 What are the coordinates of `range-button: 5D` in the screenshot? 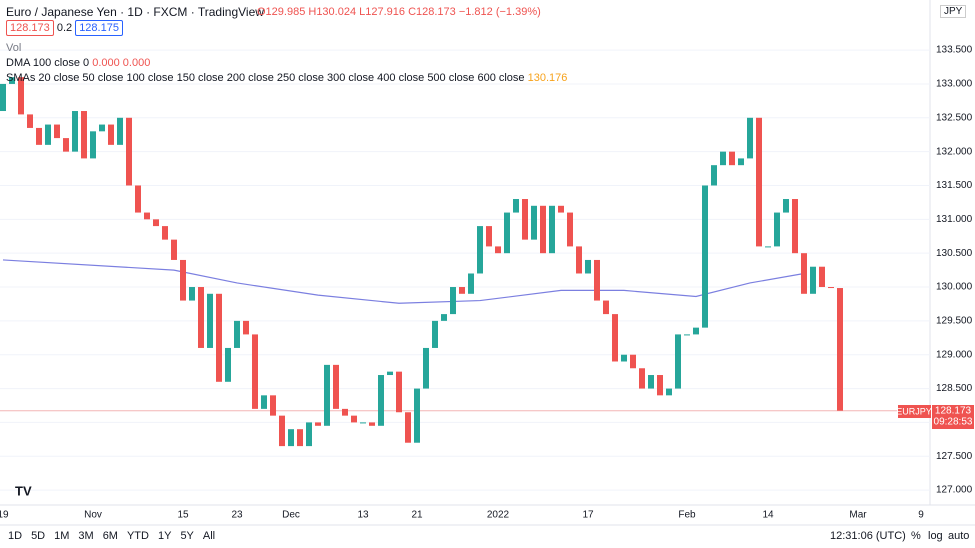 It's located at (38, 536).